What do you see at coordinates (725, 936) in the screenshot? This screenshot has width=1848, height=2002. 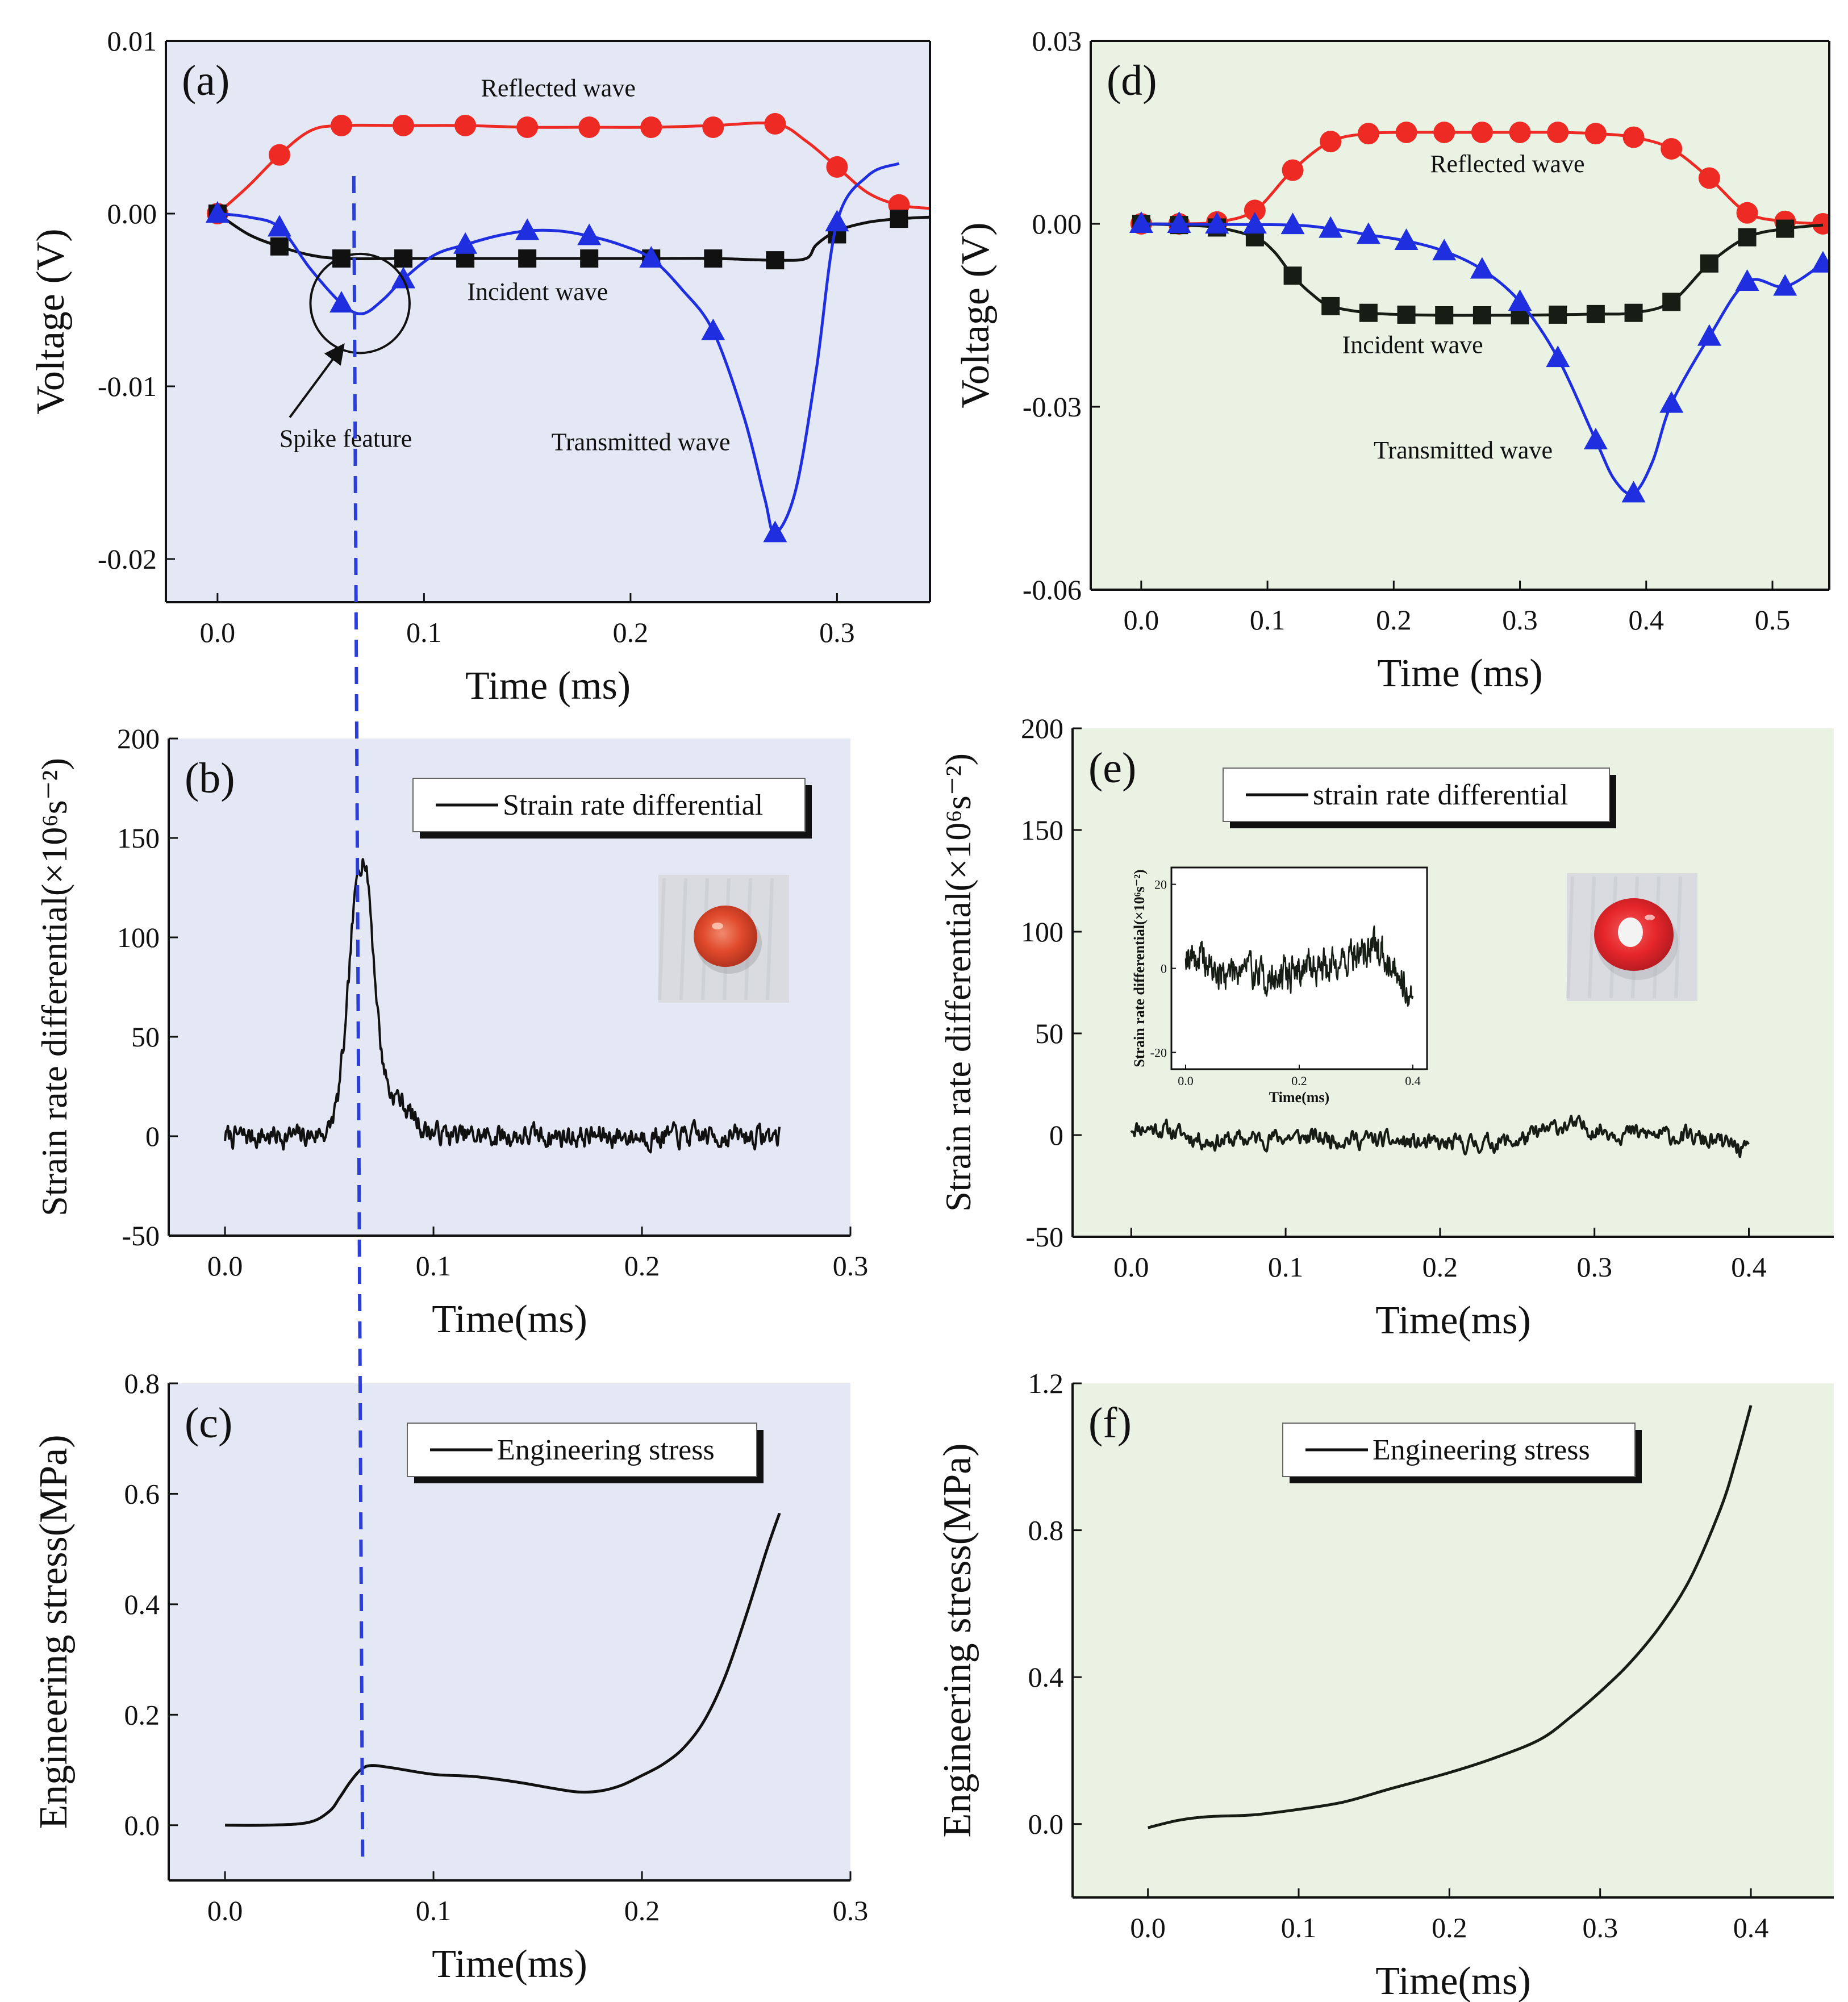 I see `sample-specimen` at bounding box center [725, 936].